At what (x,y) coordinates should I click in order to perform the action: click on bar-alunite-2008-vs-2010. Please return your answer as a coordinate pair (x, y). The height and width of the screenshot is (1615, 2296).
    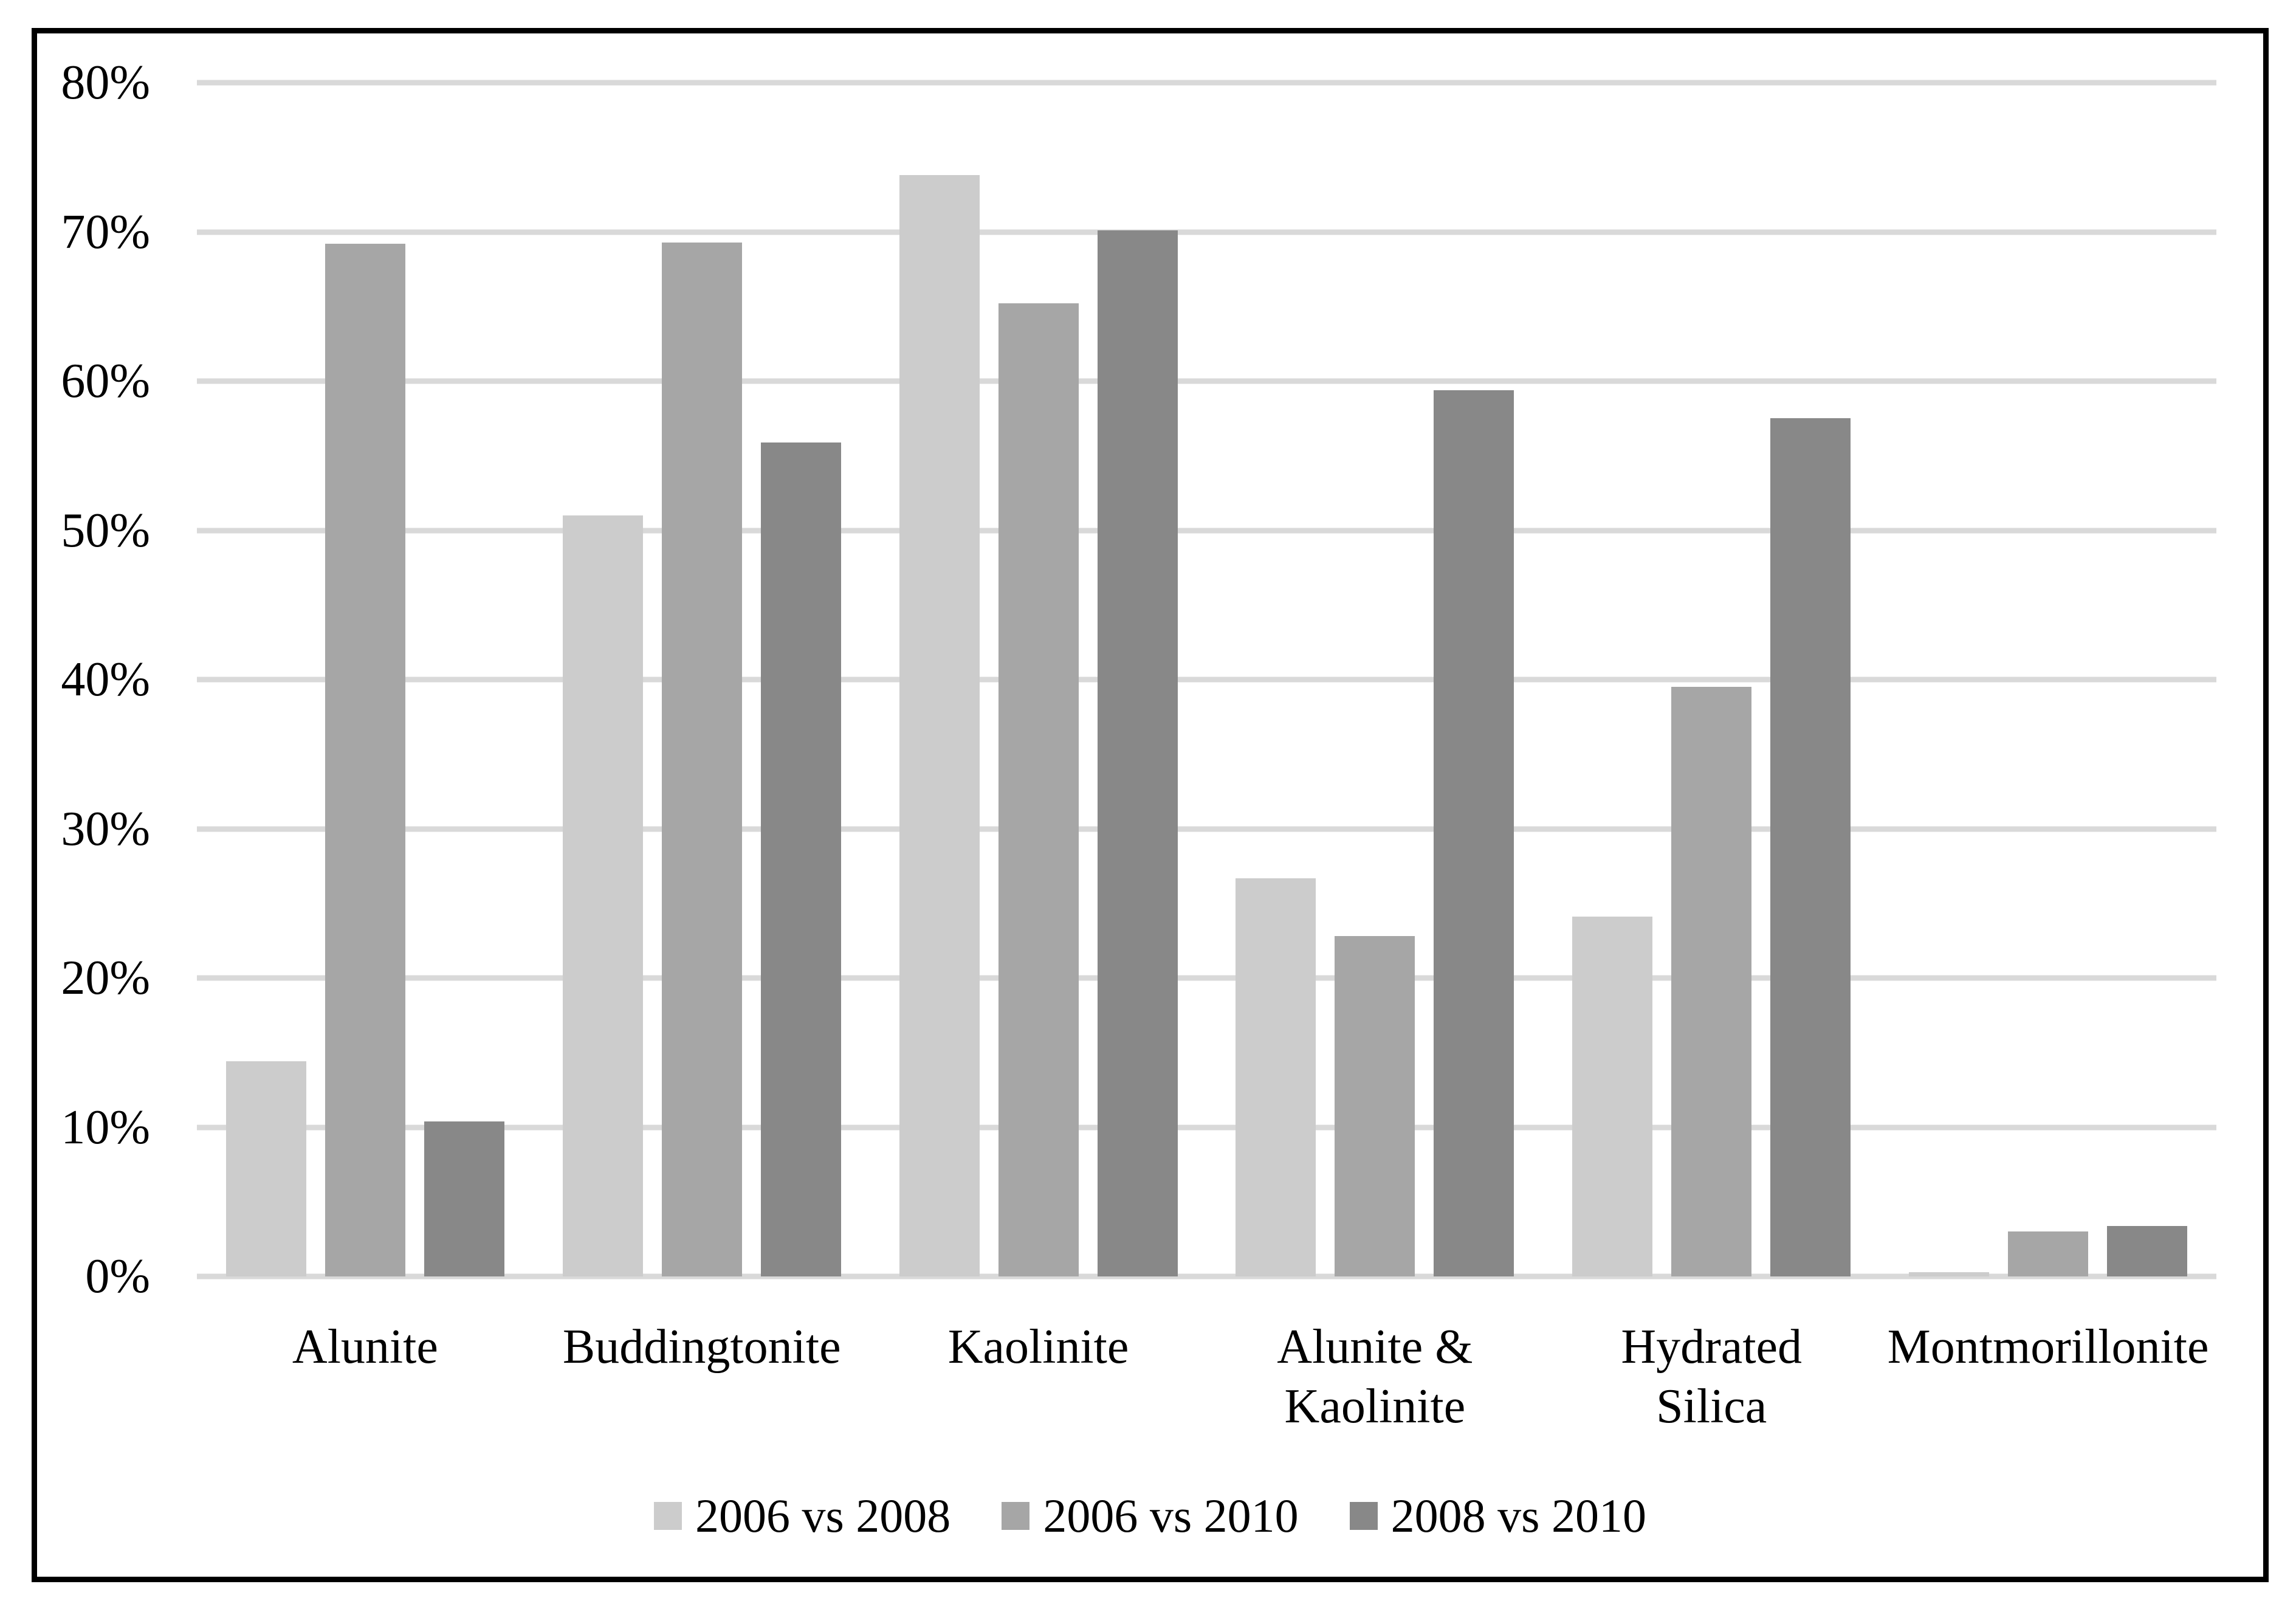
    Looking at the image, I should click on (464, 1198).